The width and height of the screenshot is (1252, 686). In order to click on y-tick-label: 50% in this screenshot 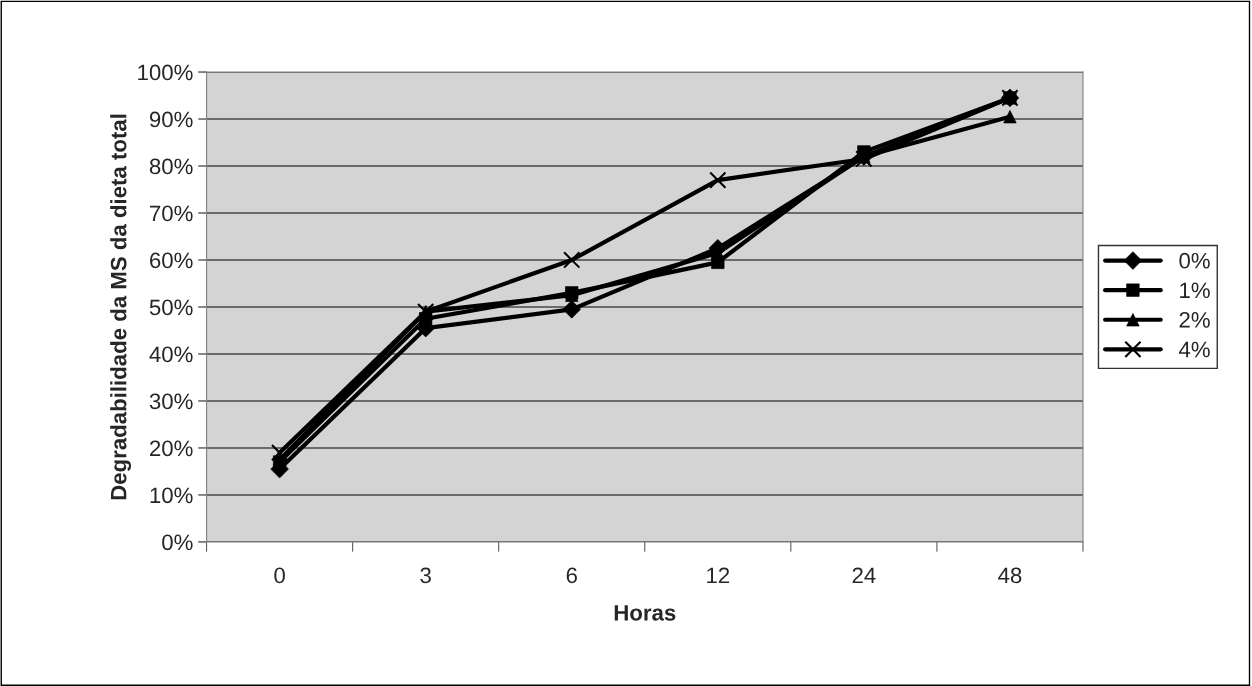, I will do `click(171, 307)`.